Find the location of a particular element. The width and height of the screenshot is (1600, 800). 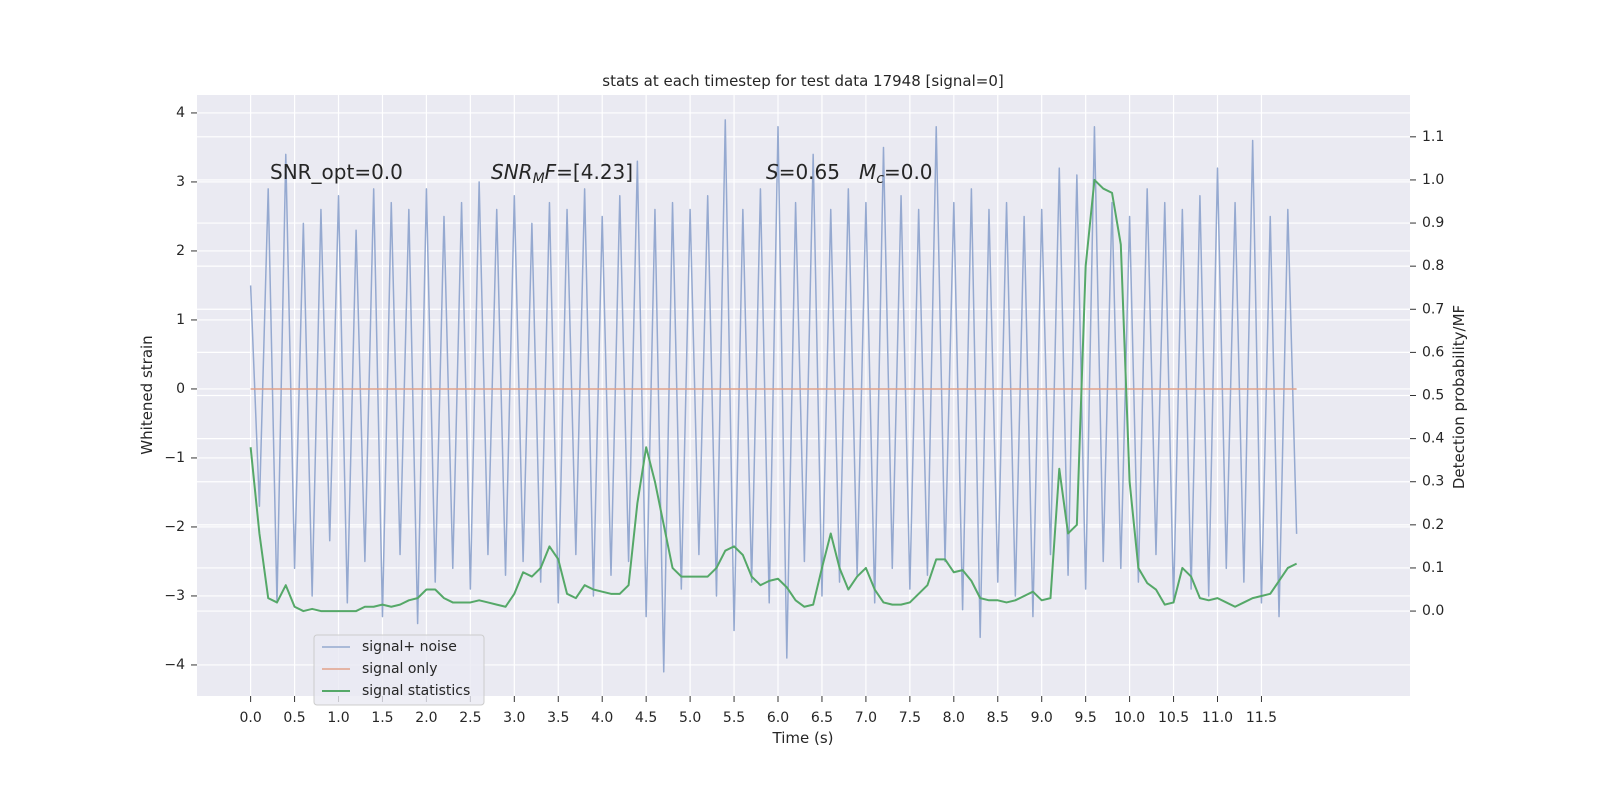

x-tick-label: 2.5 is located at coordinates (470, 718).